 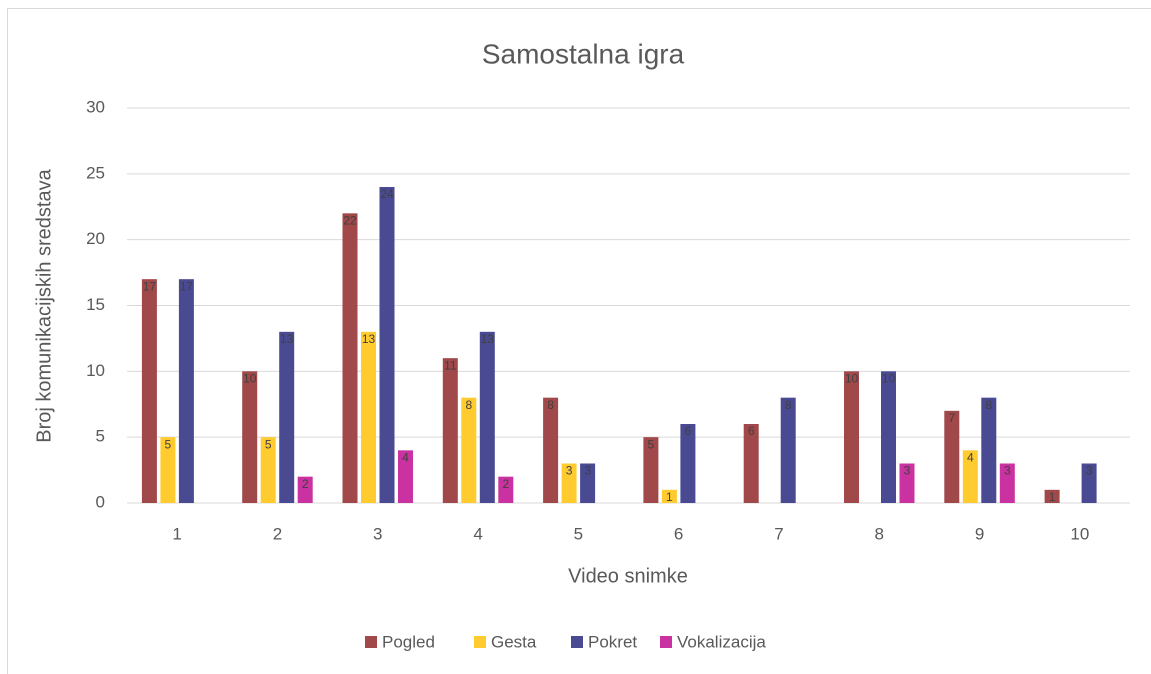 What do you see at coordinates (95, 238) in the screenshot?
I see `y-tick-label: 20` at bounding box center [95, 238].